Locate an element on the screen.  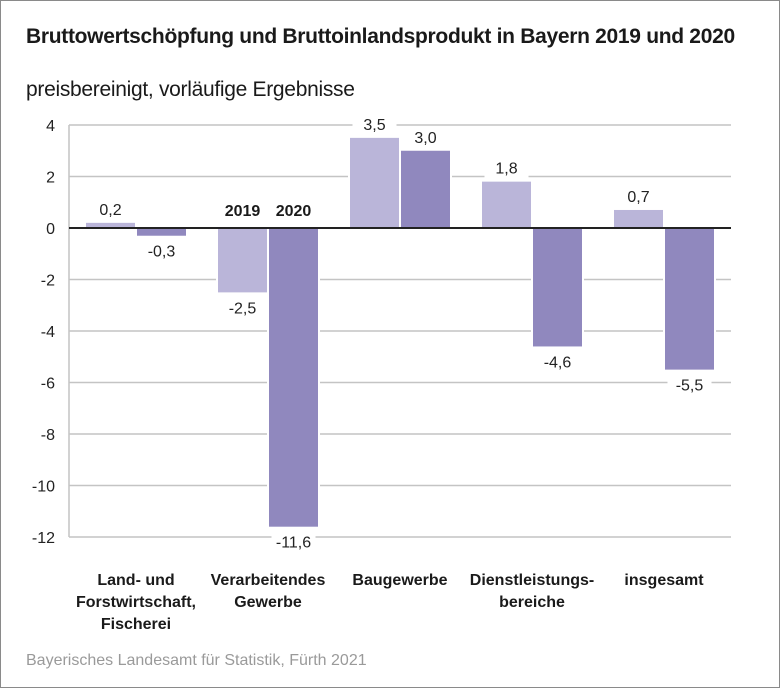
value-label: -11,6 is located at coordinates (293, 543).